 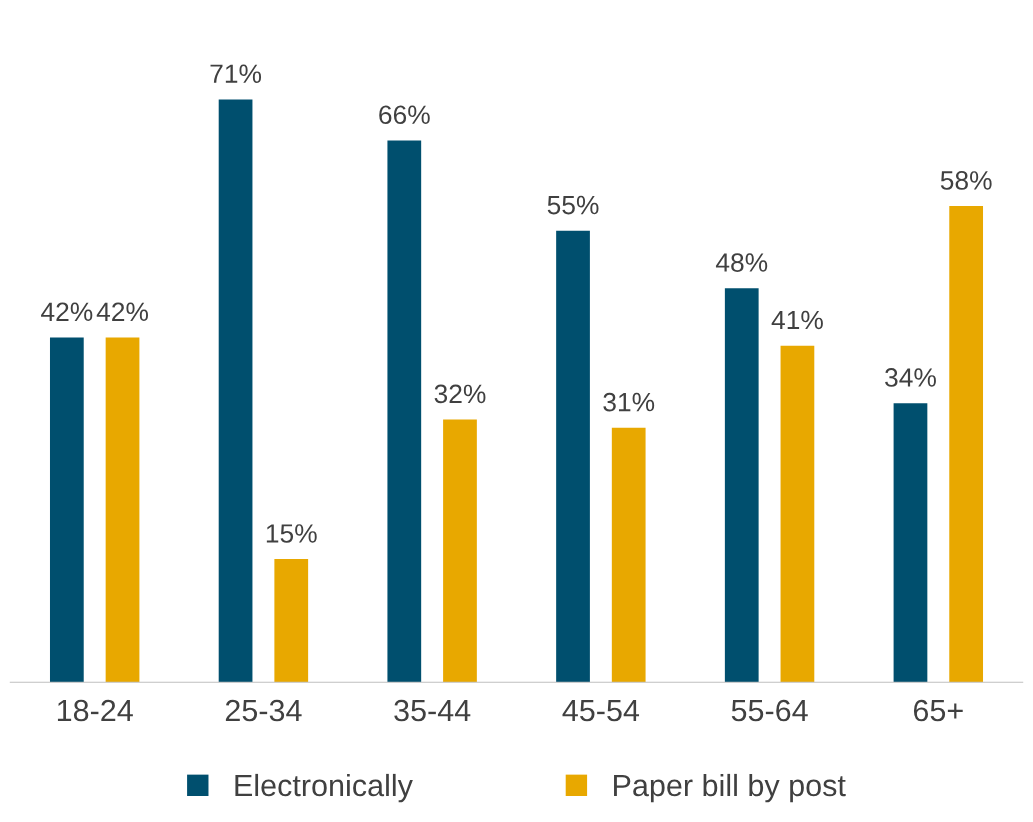 What do you see at coordinates (797, 320) in the screenshot?
I see `data-label: 41%` at bounding box center [797, 320].